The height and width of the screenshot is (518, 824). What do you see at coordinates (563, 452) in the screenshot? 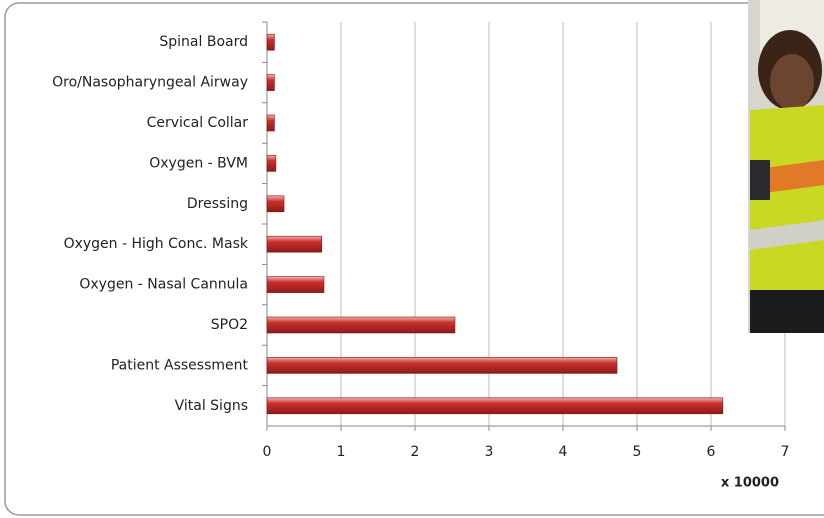
I see `x-tick-label: 4` at bounding box center [563, 452].